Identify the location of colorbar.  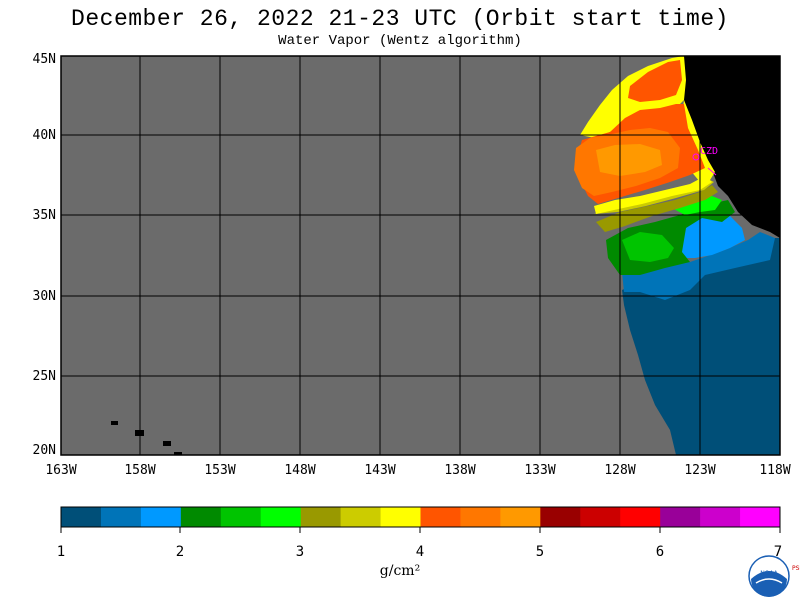
(421, 517).